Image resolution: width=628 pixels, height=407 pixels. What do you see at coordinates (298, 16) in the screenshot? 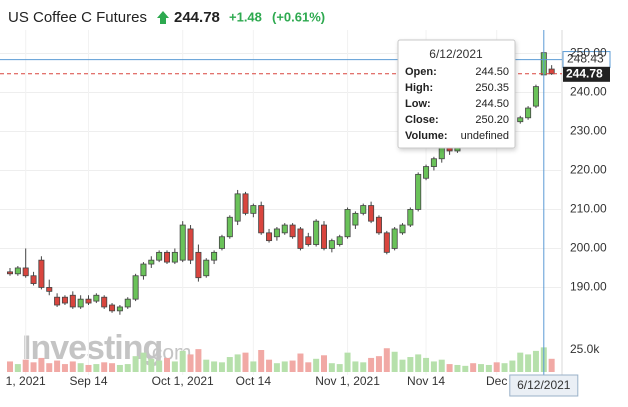
I see `price-change-pct: (+0.61%)` at bounding box center [298, 16].